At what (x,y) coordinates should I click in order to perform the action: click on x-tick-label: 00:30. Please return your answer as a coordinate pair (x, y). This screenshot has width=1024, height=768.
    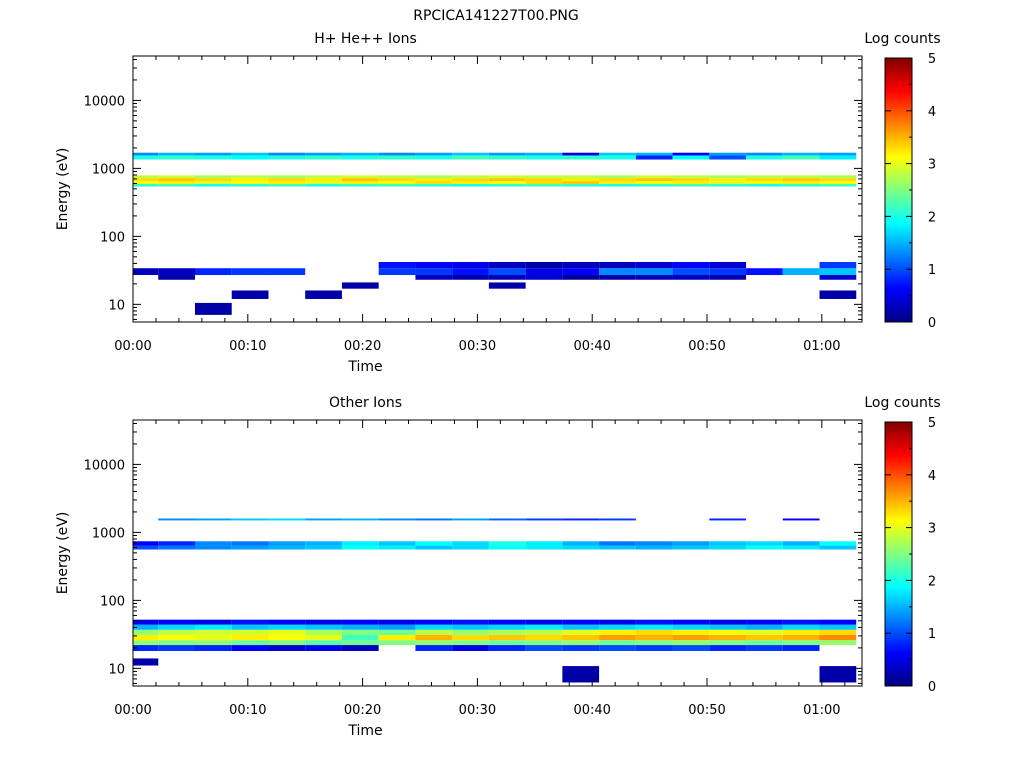
    Looking at the image, I should click on (477, 710).